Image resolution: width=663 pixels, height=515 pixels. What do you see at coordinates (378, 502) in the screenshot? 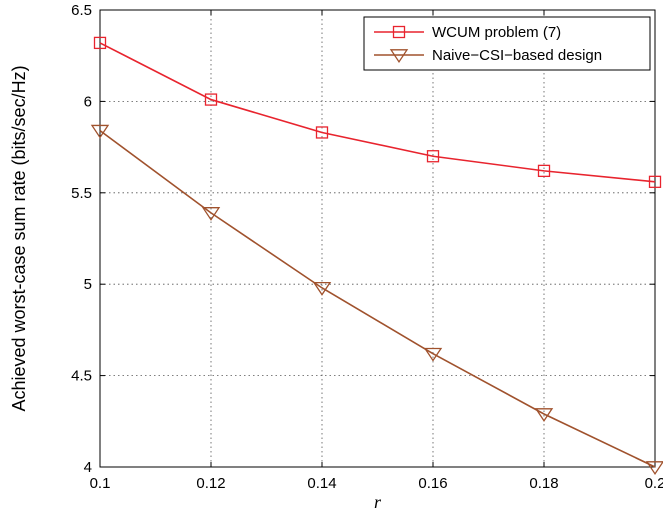
I see `x-axis-label: r` at bounding box center [378, 502].